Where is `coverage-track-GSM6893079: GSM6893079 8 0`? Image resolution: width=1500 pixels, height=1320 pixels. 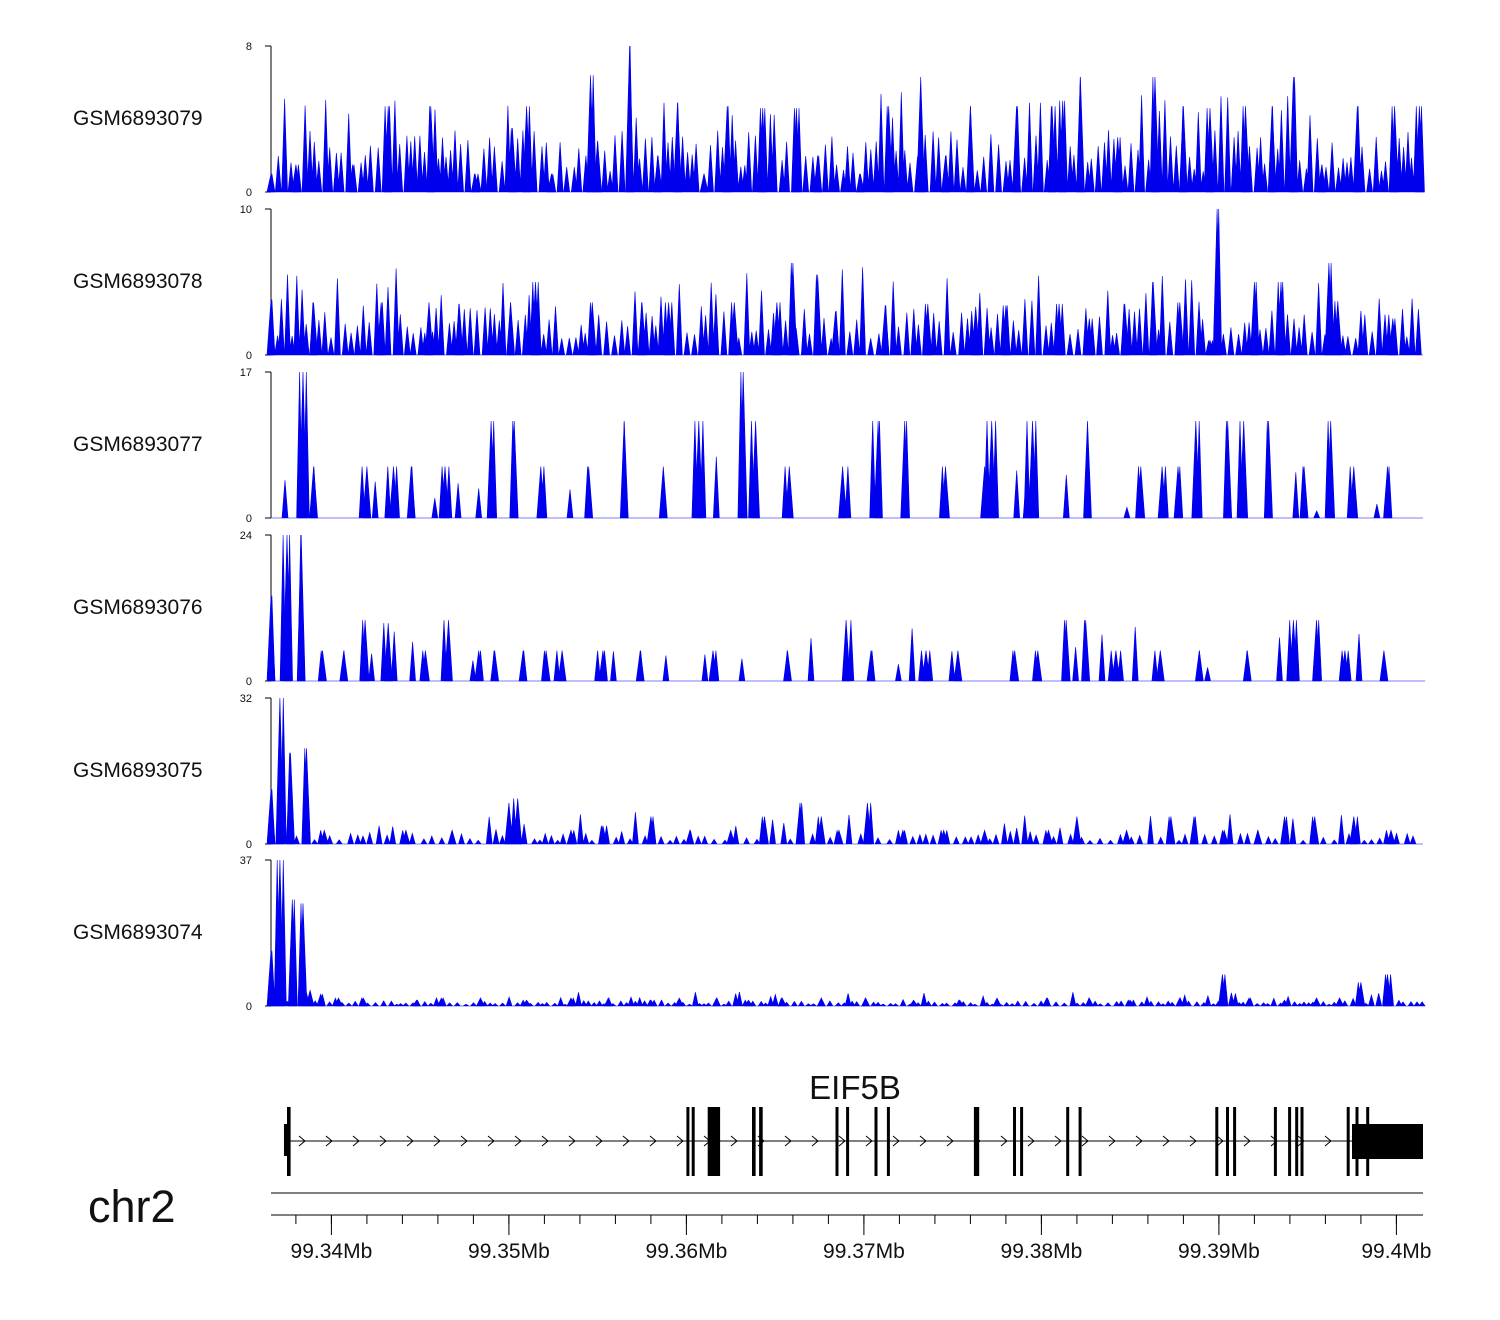
coverage-track-GSM6893079: GSM6893079 8 0 is located at coordinates (749, 120).